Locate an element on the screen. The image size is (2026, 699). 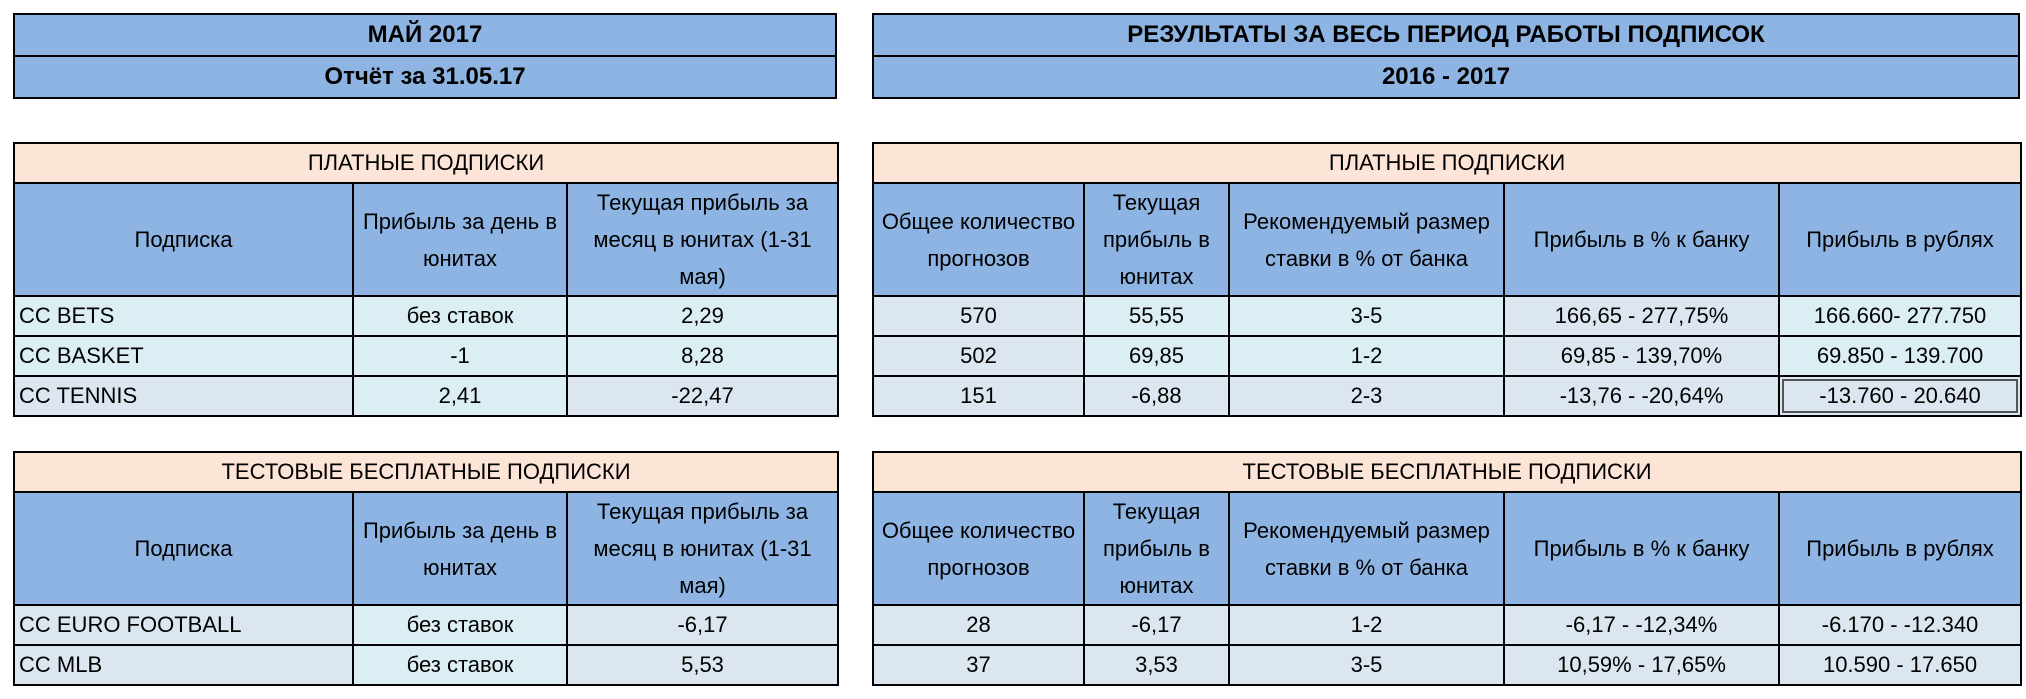
units-profit: 55,55 is located at coordinates (1156, 316).